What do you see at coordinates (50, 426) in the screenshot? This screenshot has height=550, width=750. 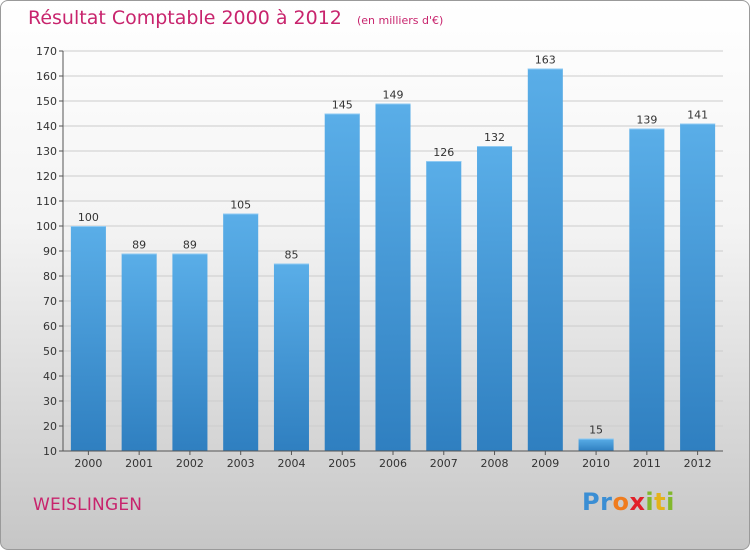 I see `y-tick-label: 20` at bounding box center [50, 426].